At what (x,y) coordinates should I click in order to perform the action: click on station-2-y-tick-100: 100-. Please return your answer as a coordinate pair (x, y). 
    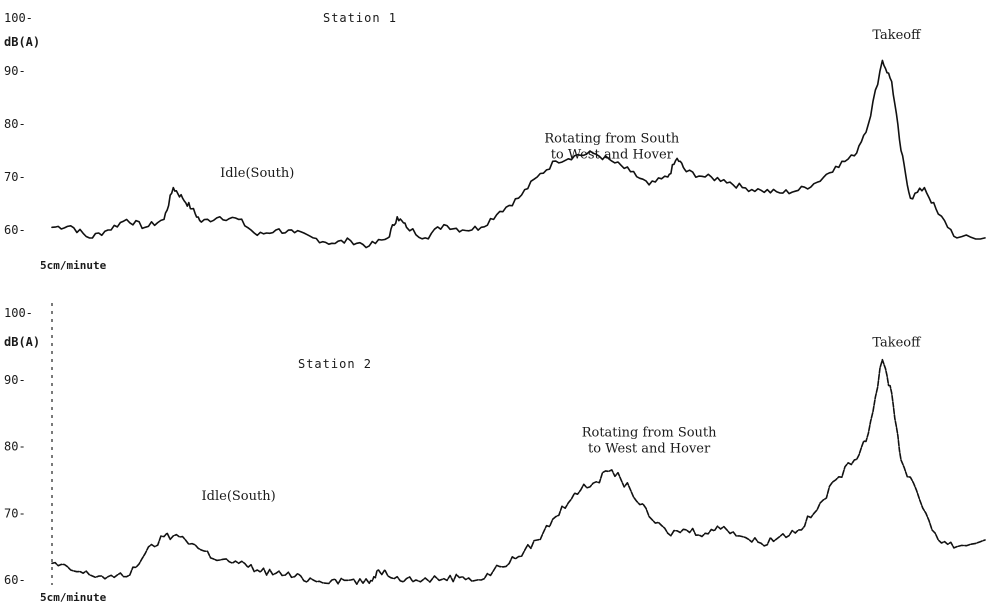
    Looking at the image, I should click on (18, 313).